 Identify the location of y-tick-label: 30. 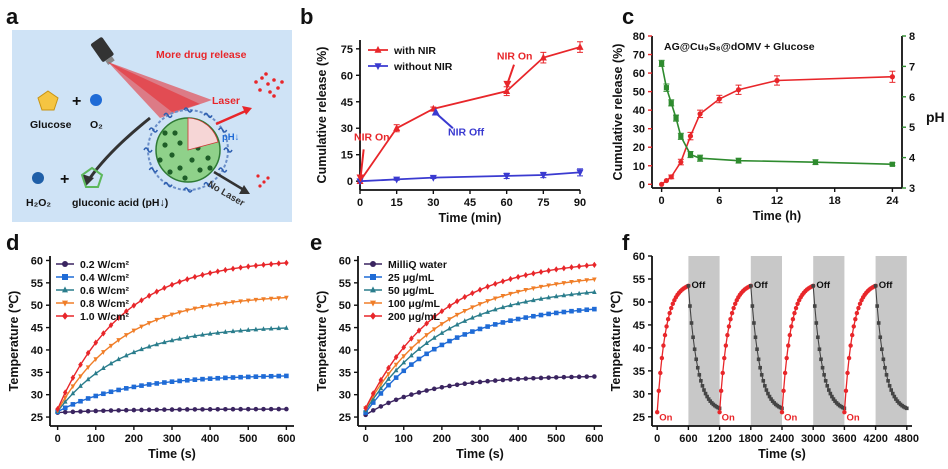
(639, 395).